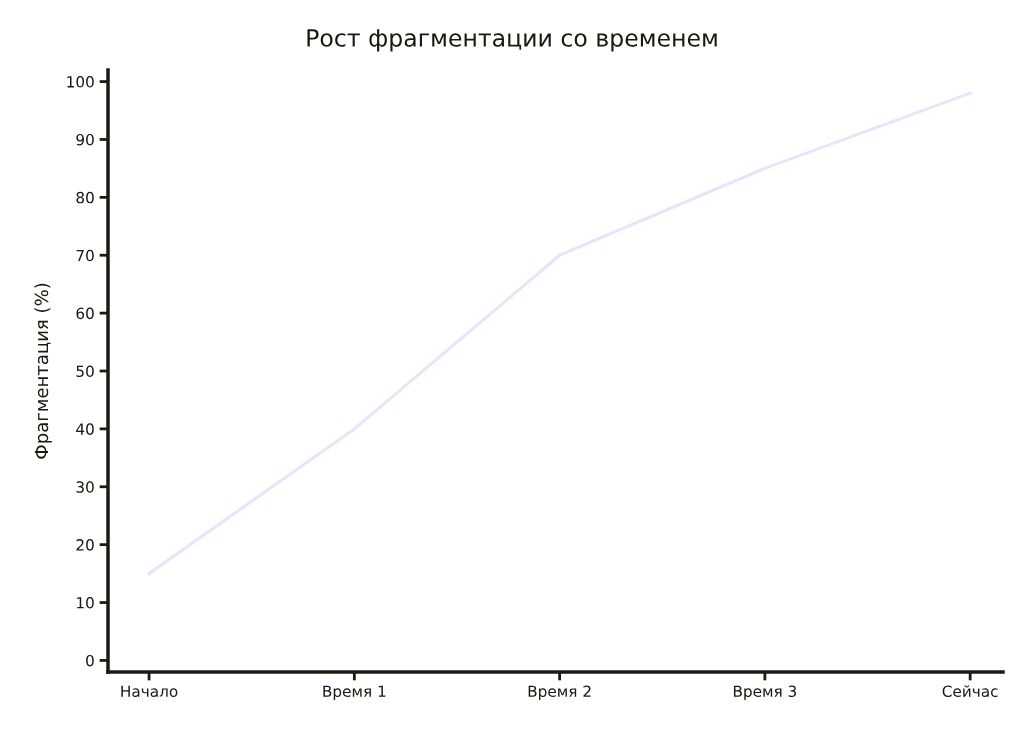 This screenshot has height=738, width=1024. Describe the element at coordinates (85, 139) in the screenshot. I see `y-tick-label: 90` at that location.